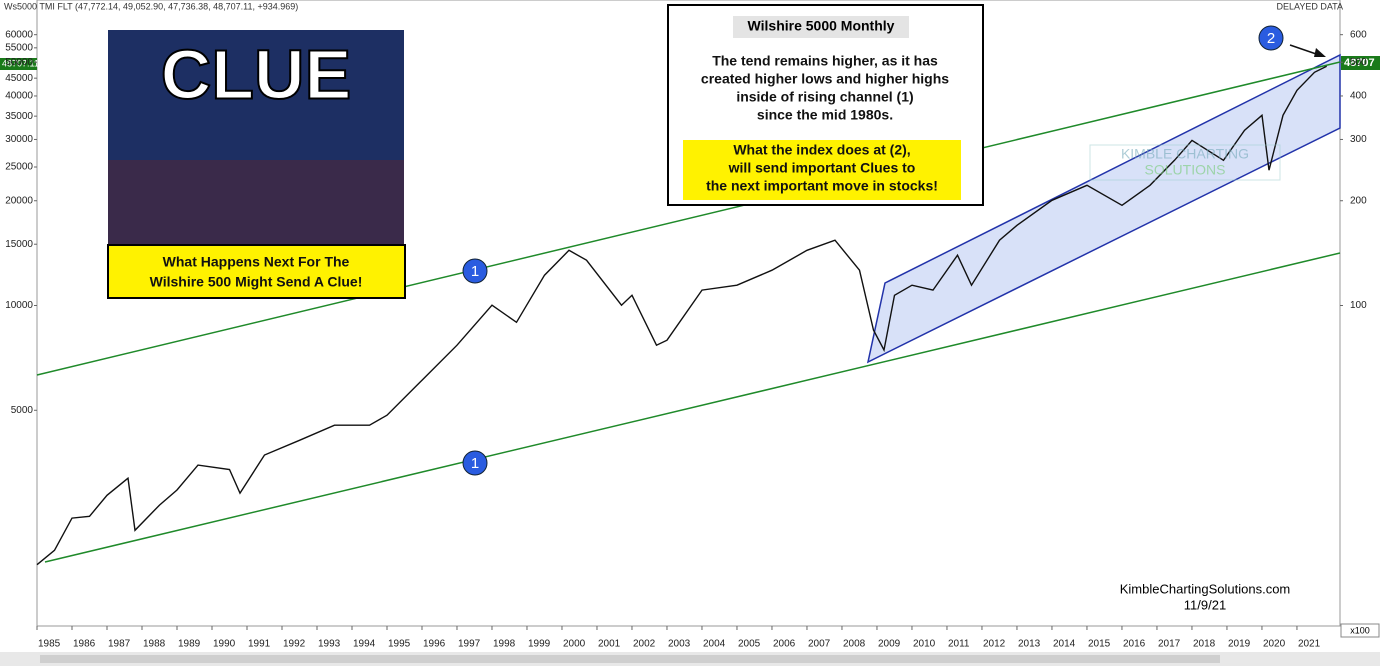  I want to click on date: 11/9/21, so click(1205, 604).